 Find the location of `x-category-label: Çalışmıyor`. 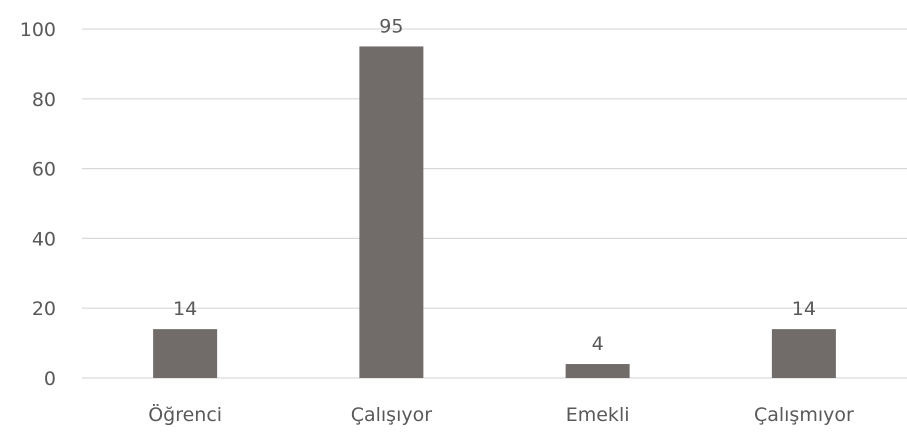

x-category-label: Çalışmıyor is located at coordinates (804, 415).